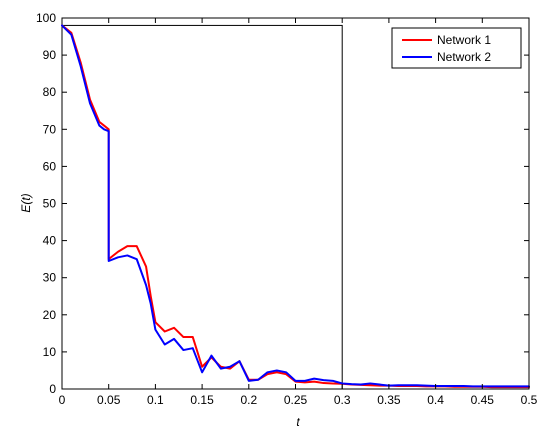 This screenshot has height=434, width=550. Describe the element at coordinates (52, 389) in the screenshot. I see `y-tick-label: 0` at that location.